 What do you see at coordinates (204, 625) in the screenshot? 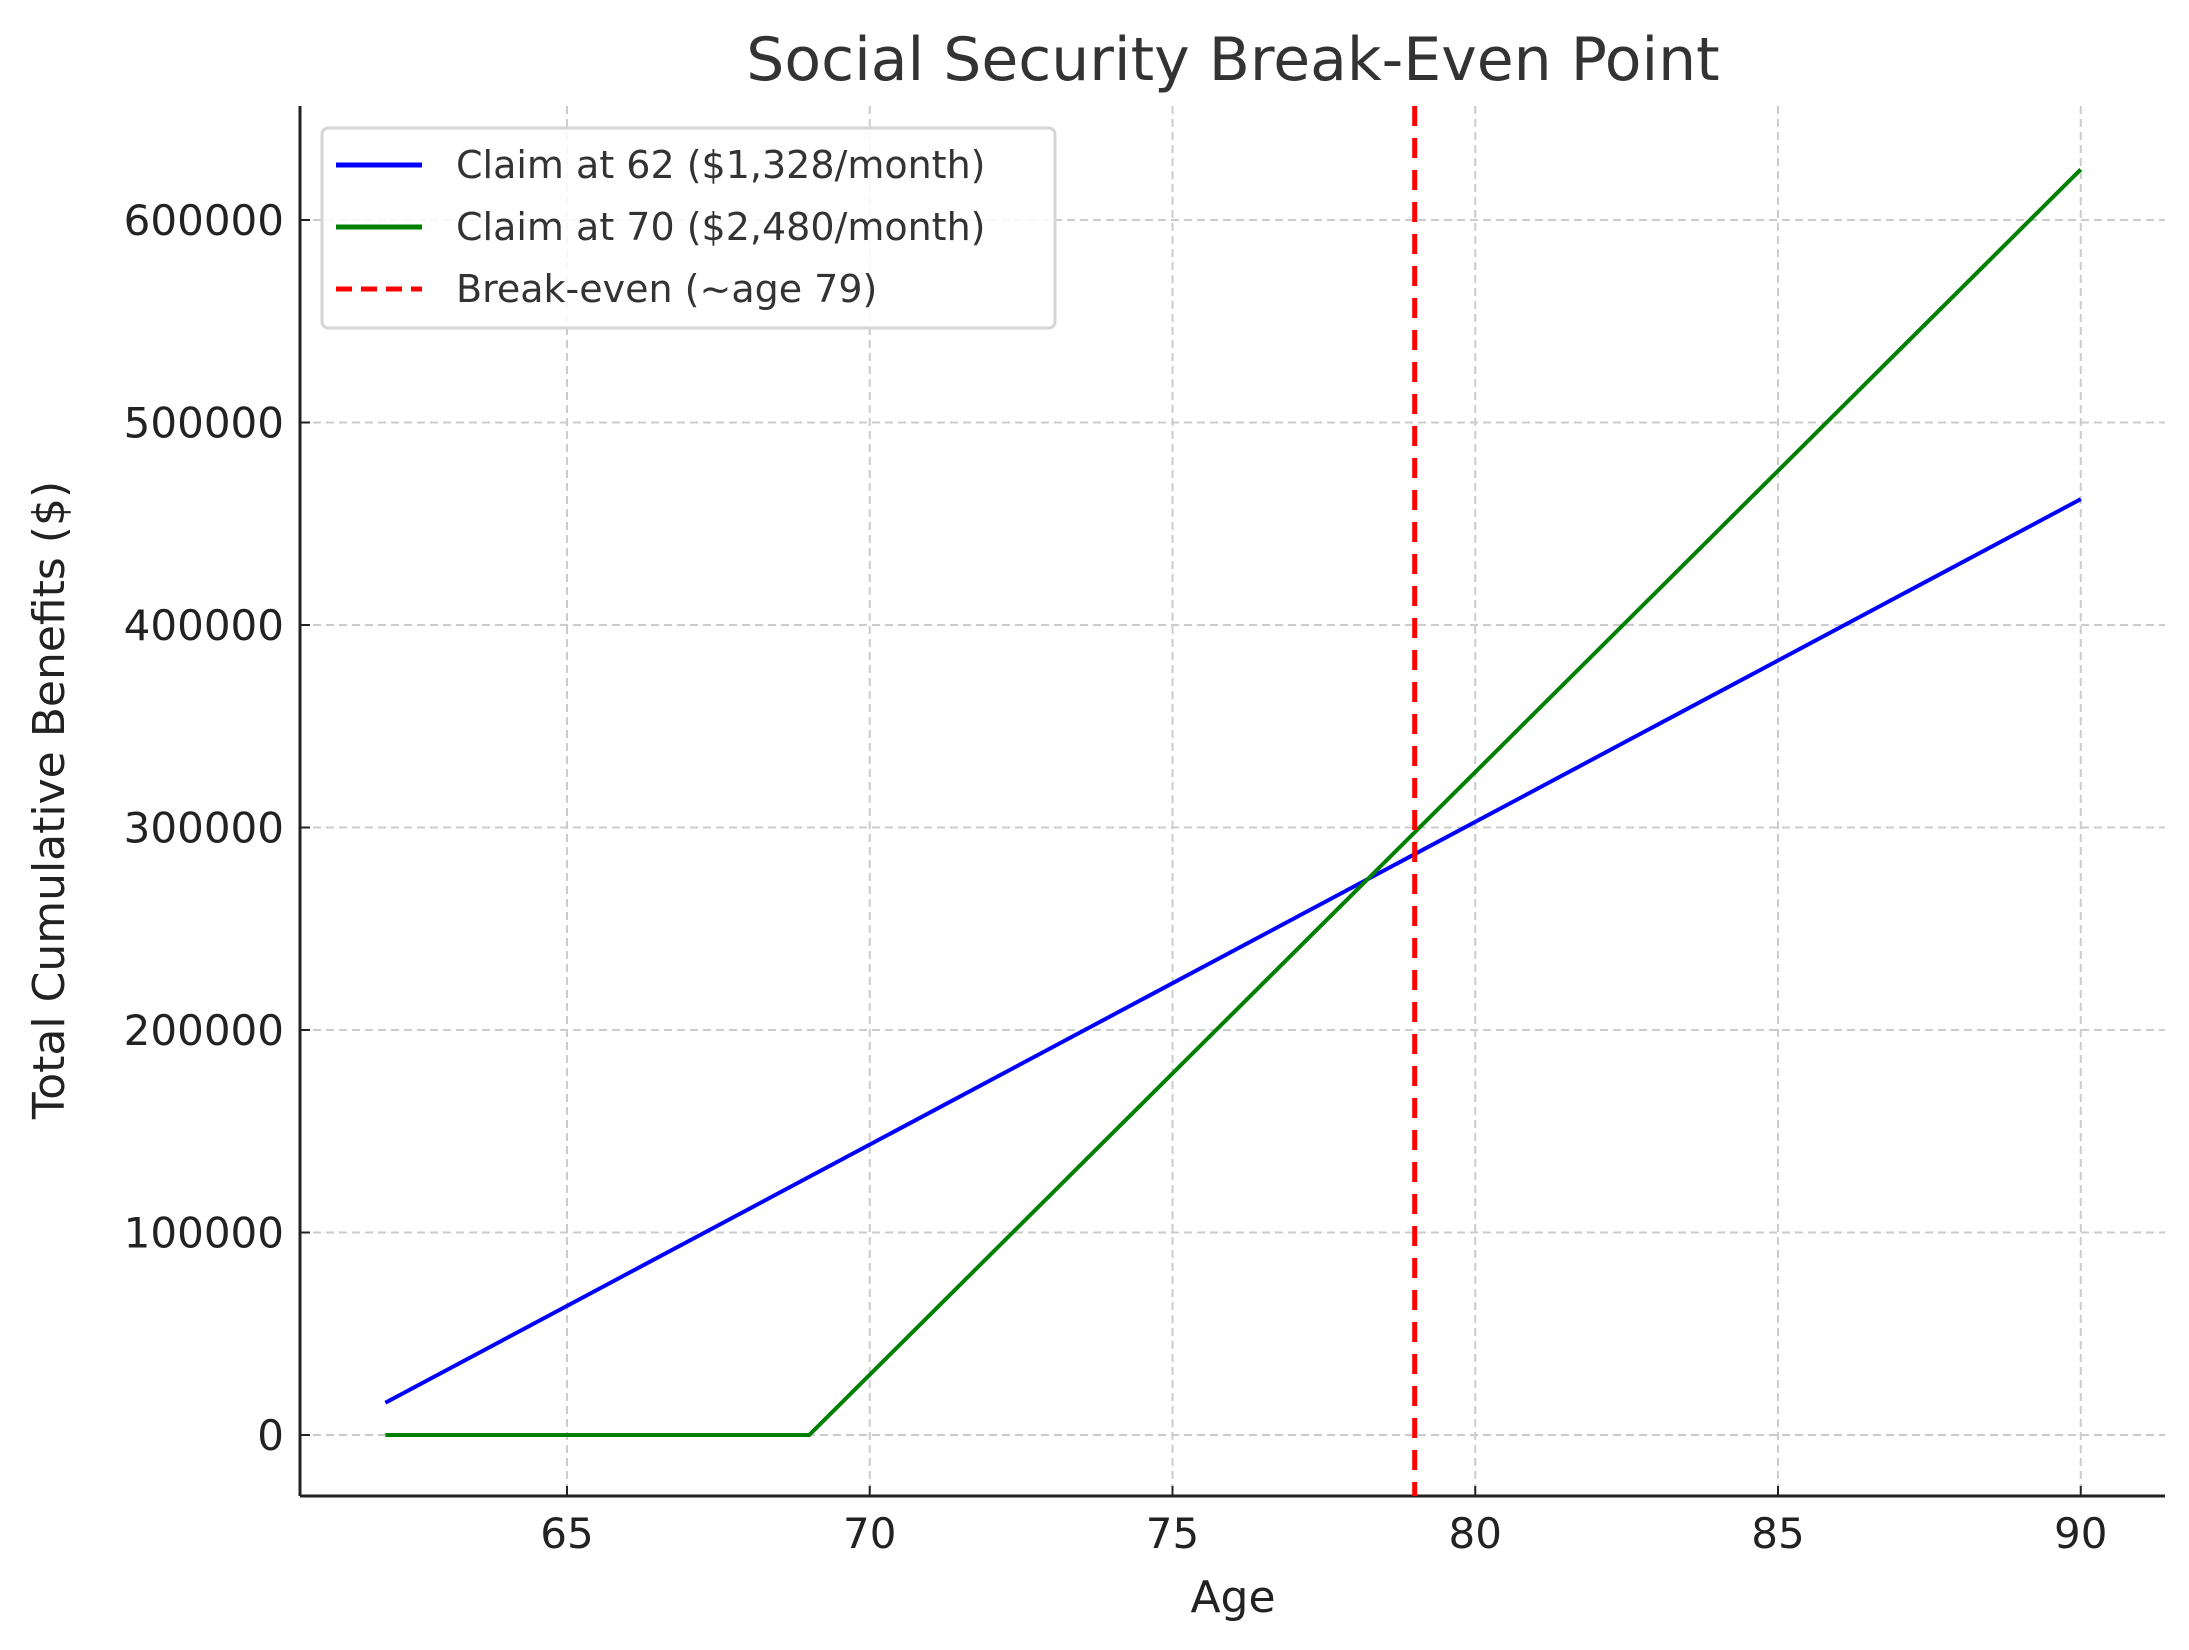
I see `y-tick-label: 400000` at bounding box center [204, 625].